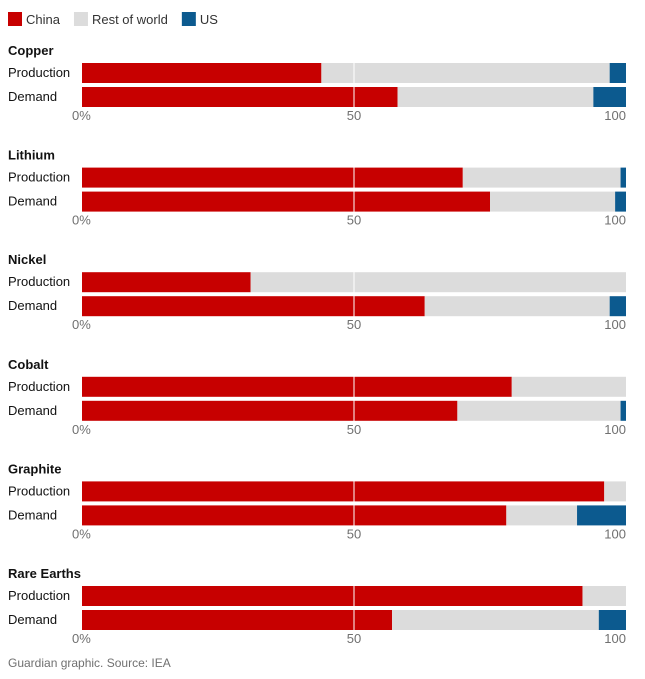 The height and width of the screenshot is (679, 645). I want to click on bar-rare-earths-demand-china, so click(237, 620).